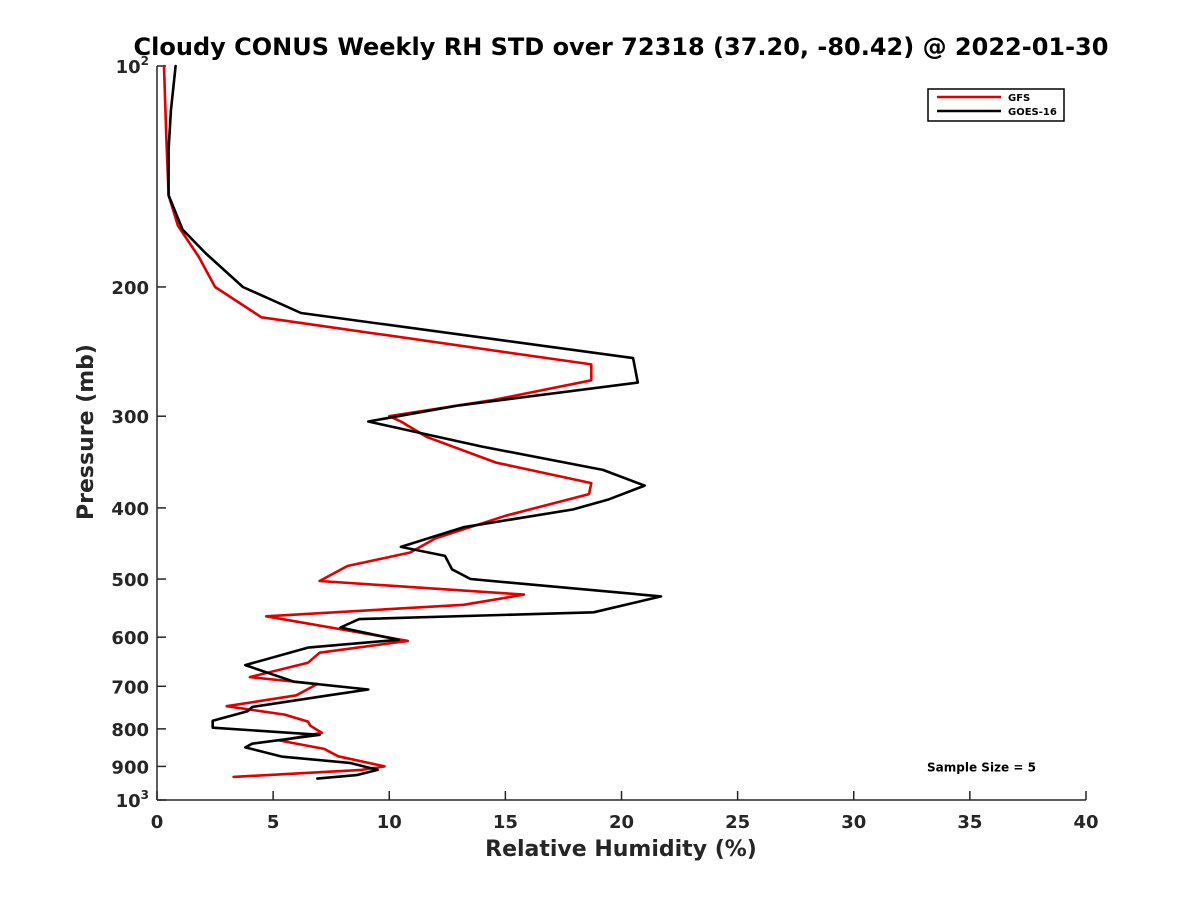 Image resolution: width=1200 pixels, height=900 pixels. What do you see at coordinates (132, 800) in the screenshot?
I see `y-tick-label: 10³` at bounding box center [132, 800].